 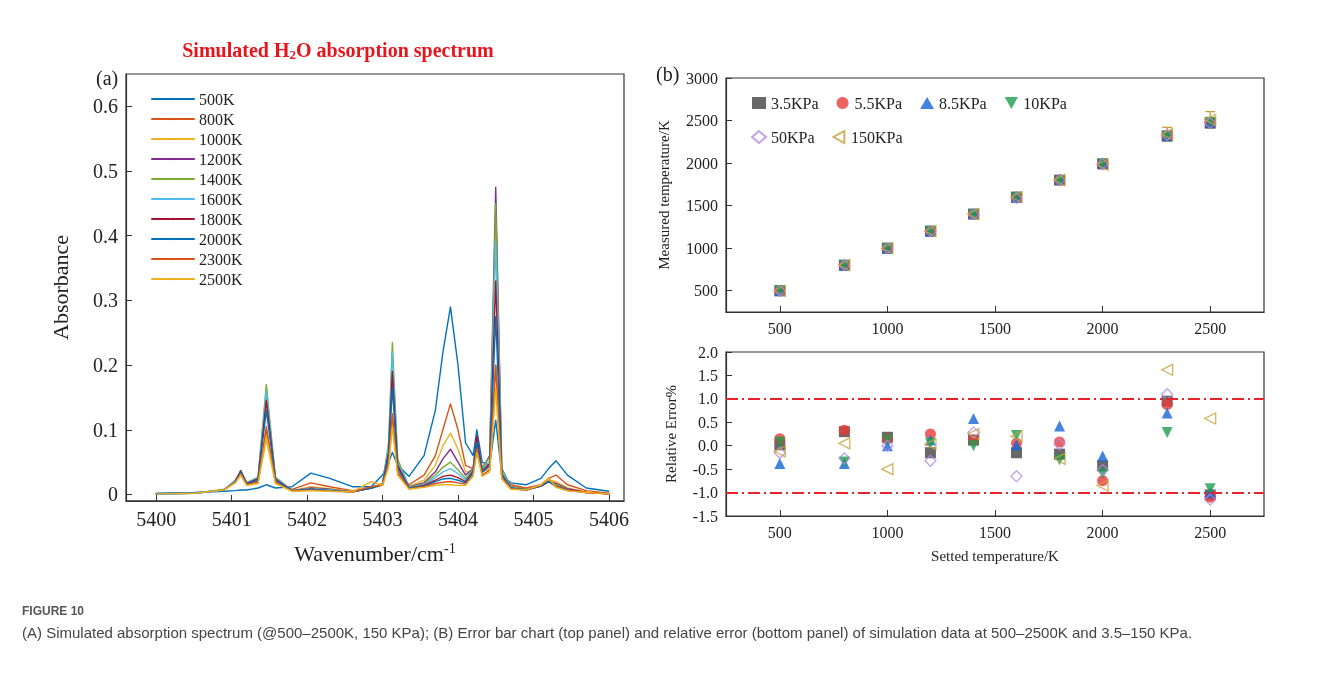 What do you see at coordinates (221, 159) in the screenshot?
I see `legend-label: 1200K` at bounding box center [221, 159].